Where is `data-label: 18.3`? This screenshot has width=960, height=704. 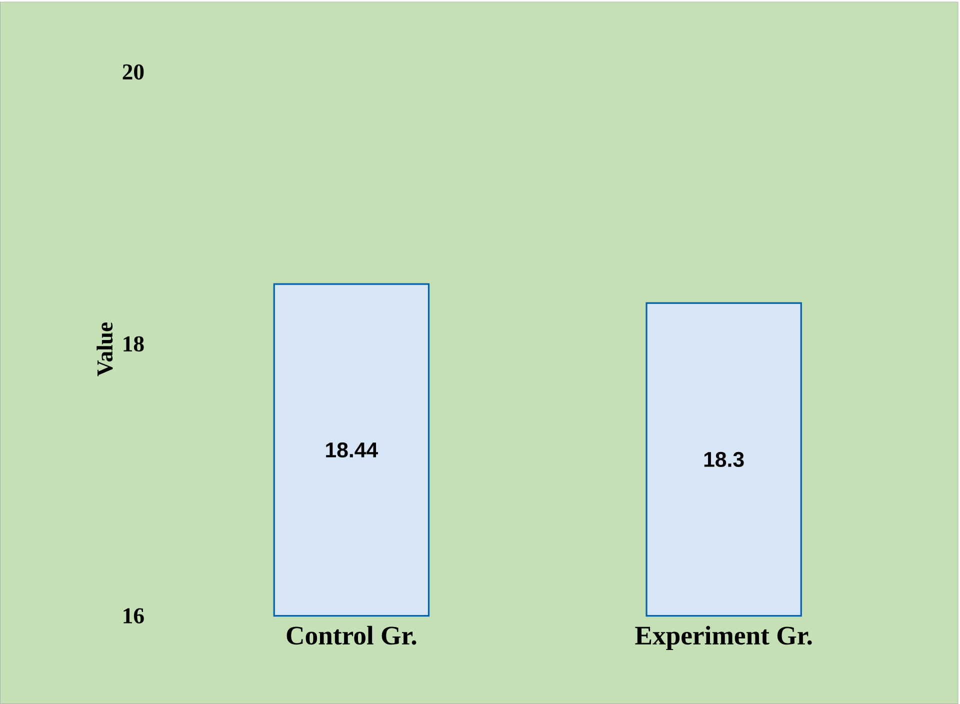 data-label: 18.3 is located at coordinates (724, 459).